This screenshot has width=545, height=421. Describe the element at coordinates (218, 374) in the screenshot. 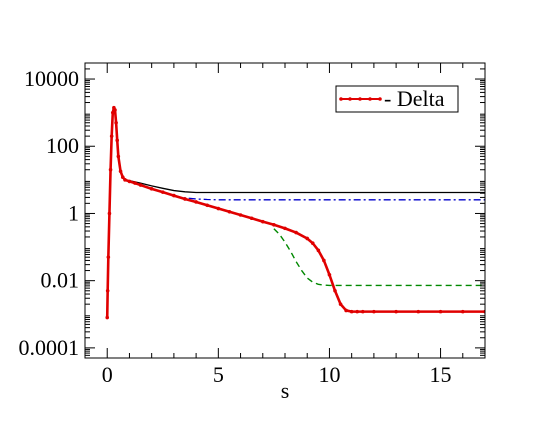

I see `x-tick-label: 5` at that location.